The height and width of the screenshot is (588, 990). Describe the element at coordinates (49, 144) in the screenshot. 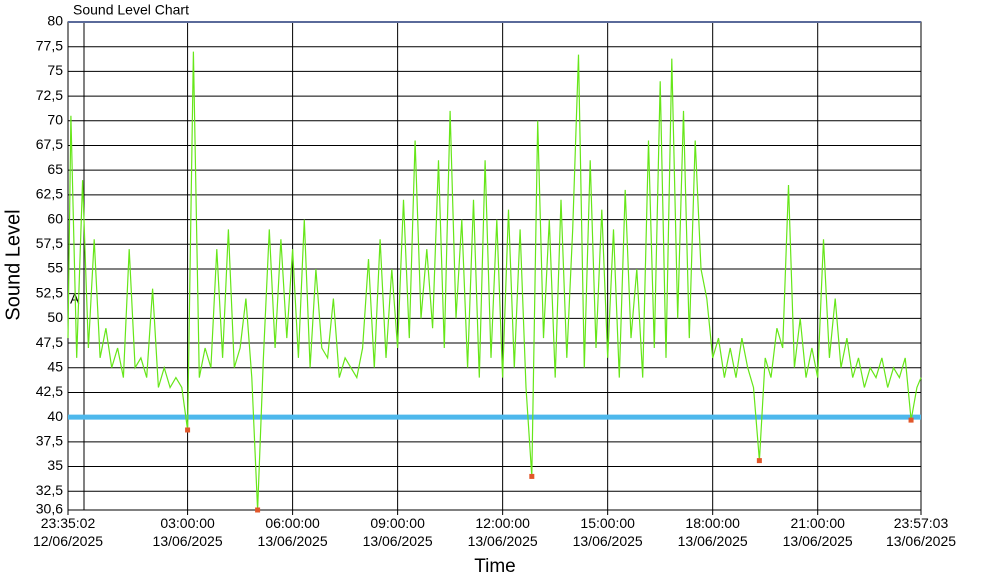

I see `y-tick-label: 67,5` at that location.